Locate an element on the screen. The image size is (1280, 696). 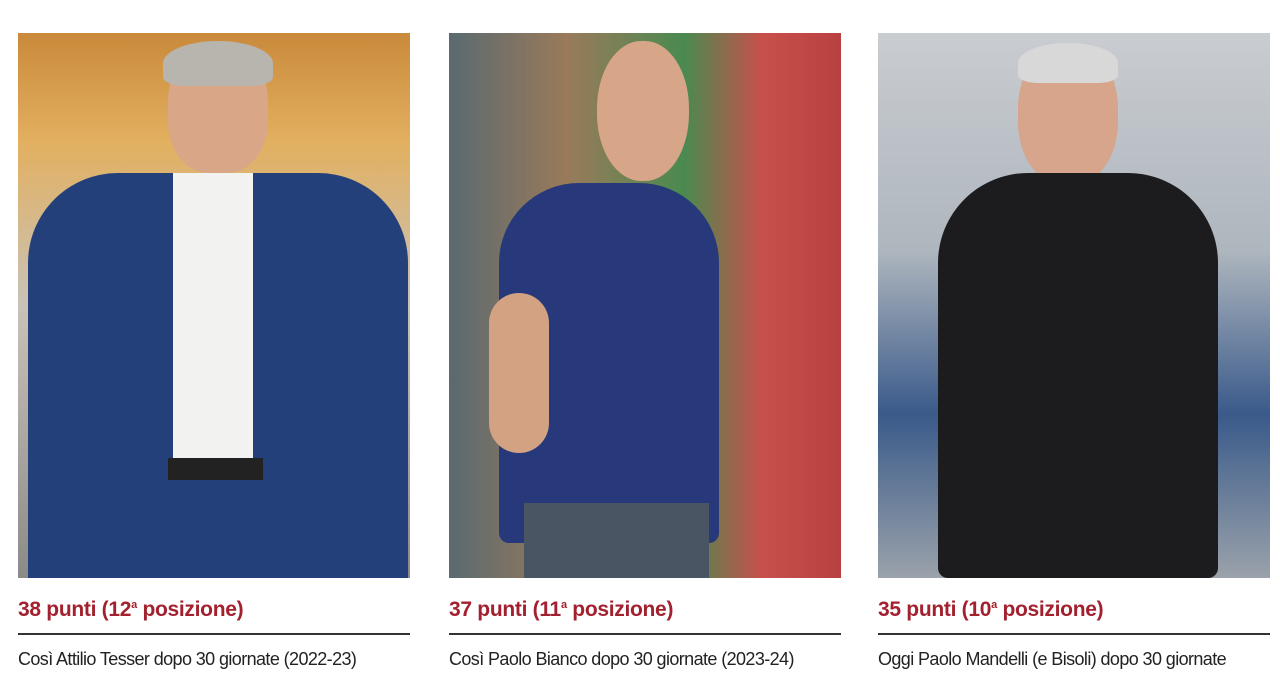
points-headline: 37 punti (11a posizione) is located at coordinates (561, 609).